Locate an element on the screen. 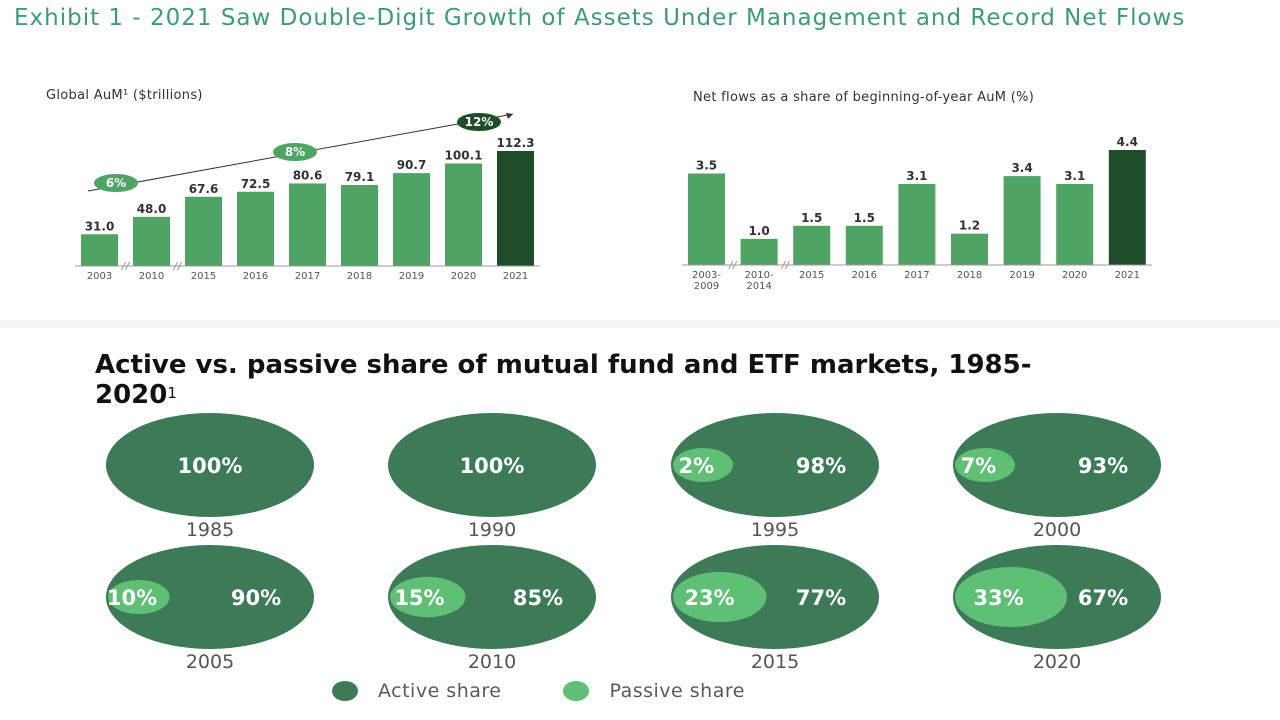  pie-year-label: 2005 is located at coordinates (210, 662).